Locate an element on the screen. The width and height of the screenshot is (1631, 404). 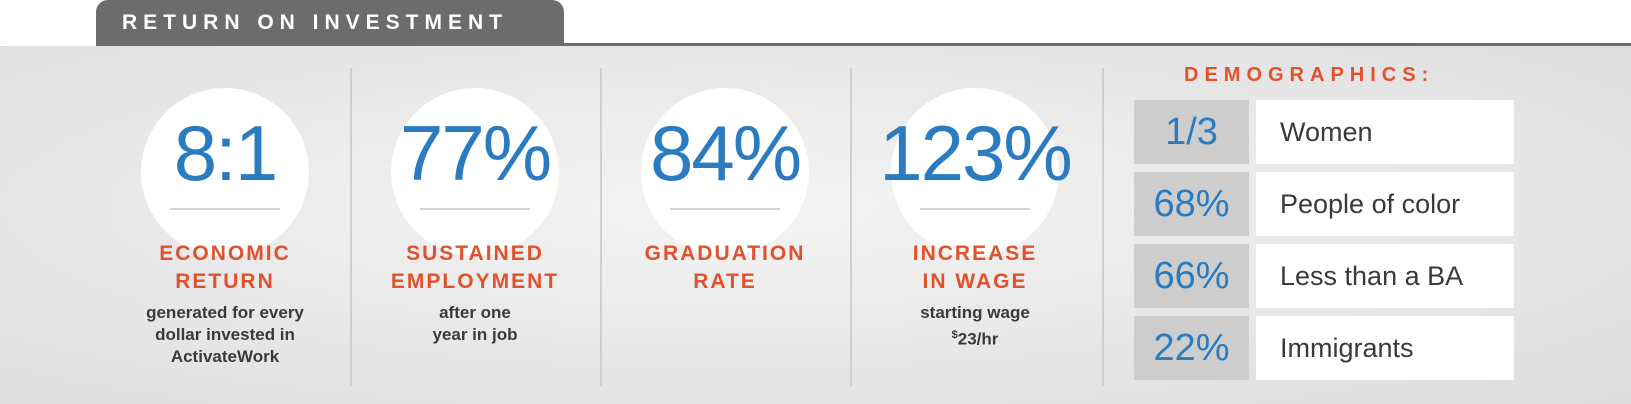
stat-title-line: SUSTAINED is located at coordinates (475, 253).